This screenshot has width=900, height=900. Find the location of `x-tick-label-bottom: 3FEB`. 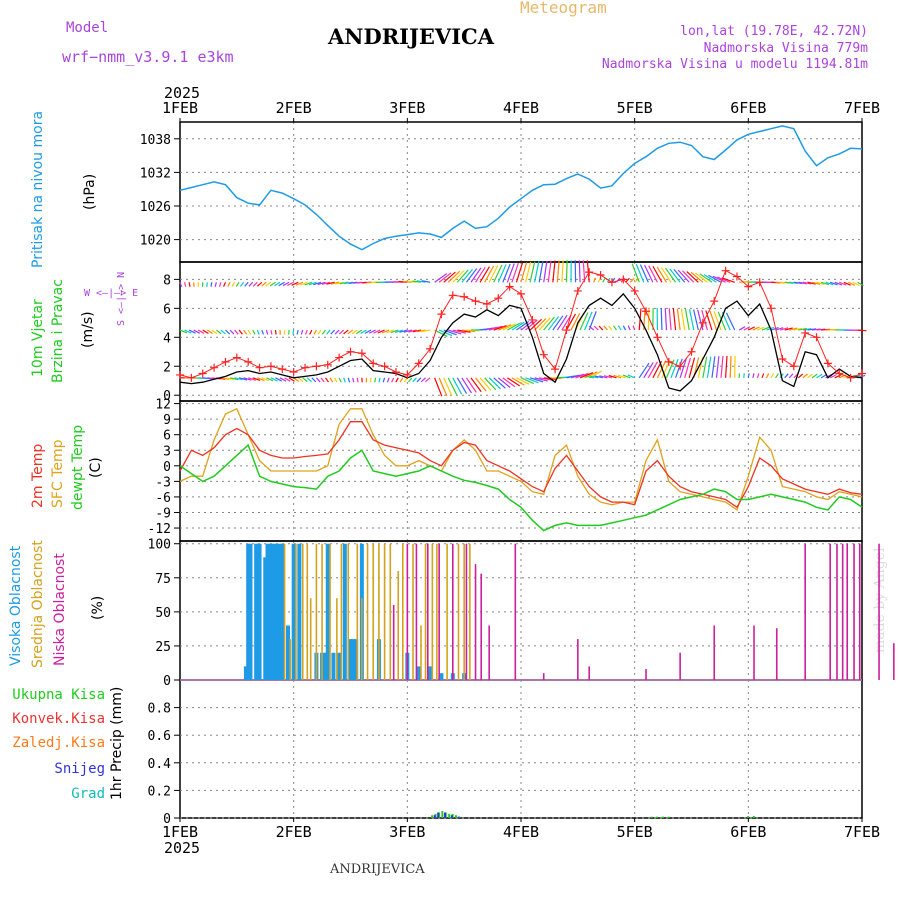

x-tick-label-bottom: 3FEB is located at coordinates (407, 832).